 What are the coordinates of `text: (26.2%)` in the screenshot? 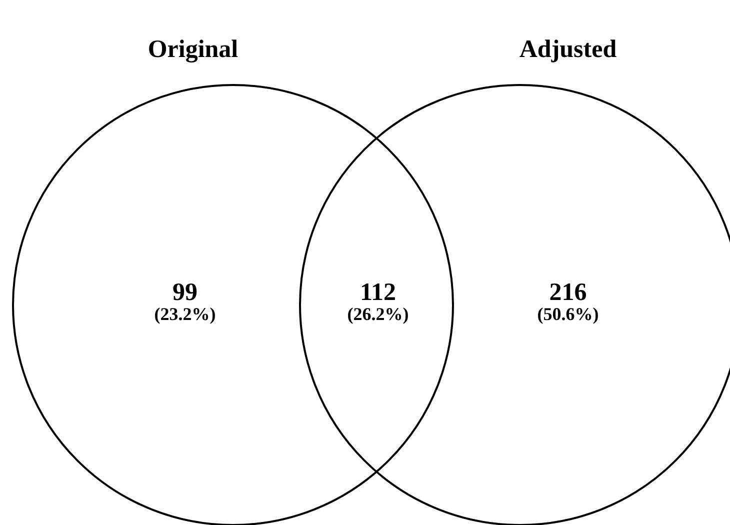 It's located at (378, 314).